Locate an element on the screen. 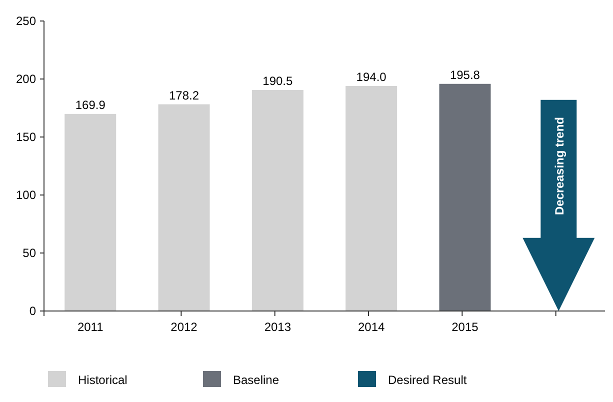 This screenshot has height=402, width=613. y-tick-label: 50 is located at coordinates (29, 253).